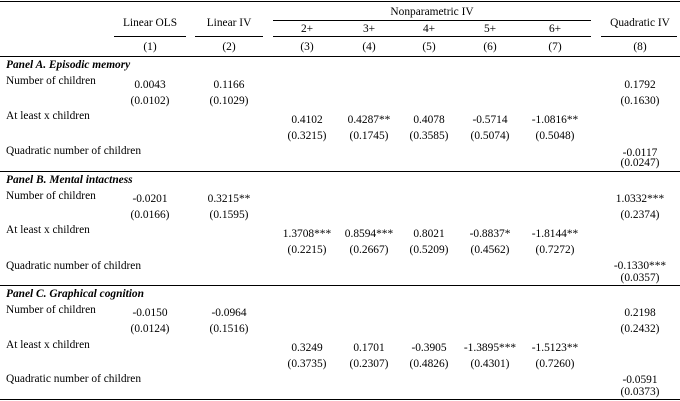  What do you see at coordinates (640, 392) in the screenshot?
I see `cell-se: (0.0373)` at bounding box center [640, 392].